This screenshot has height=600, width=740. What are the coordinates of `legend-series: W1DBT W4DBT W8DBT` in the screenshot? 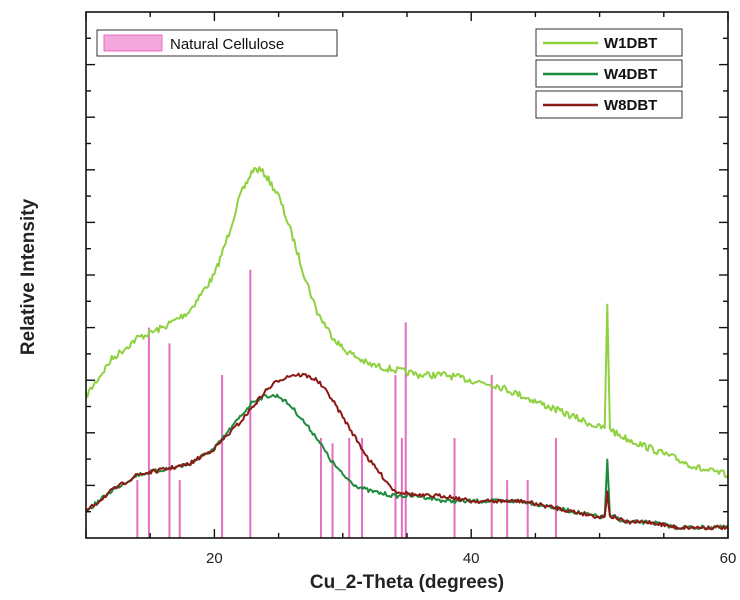 It's located at (609, 73).